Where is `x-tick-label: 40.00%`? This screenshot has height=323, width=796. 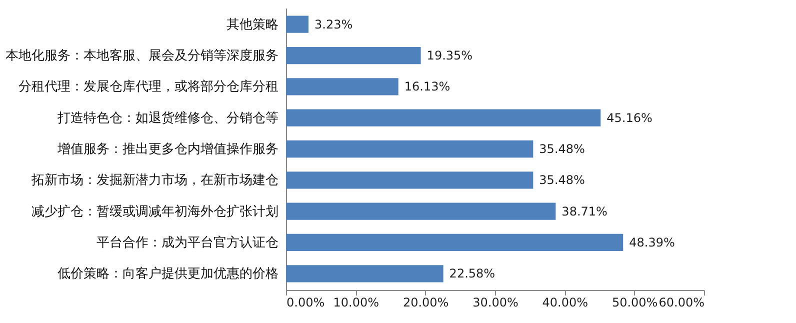
x-tick-label: 40.00% is located at coordinates (565, 303).